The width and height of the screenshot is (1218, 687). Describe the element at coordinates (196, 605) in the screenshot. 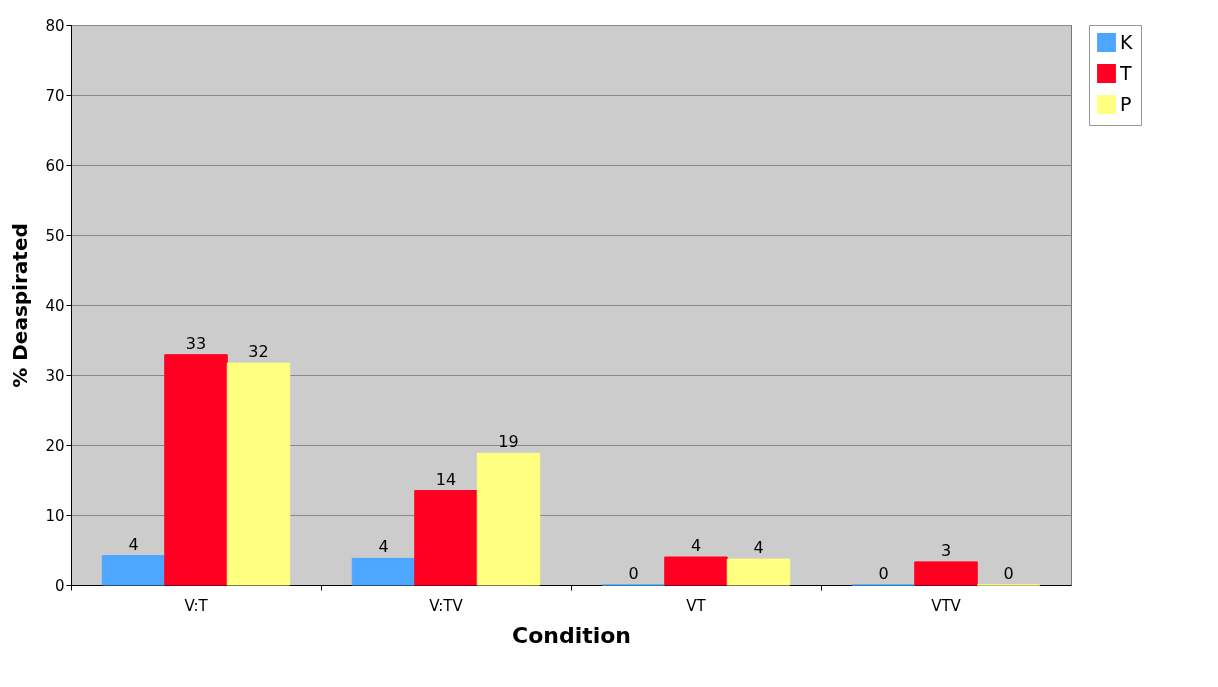

I see `x-tick-label: V:T` at that location.